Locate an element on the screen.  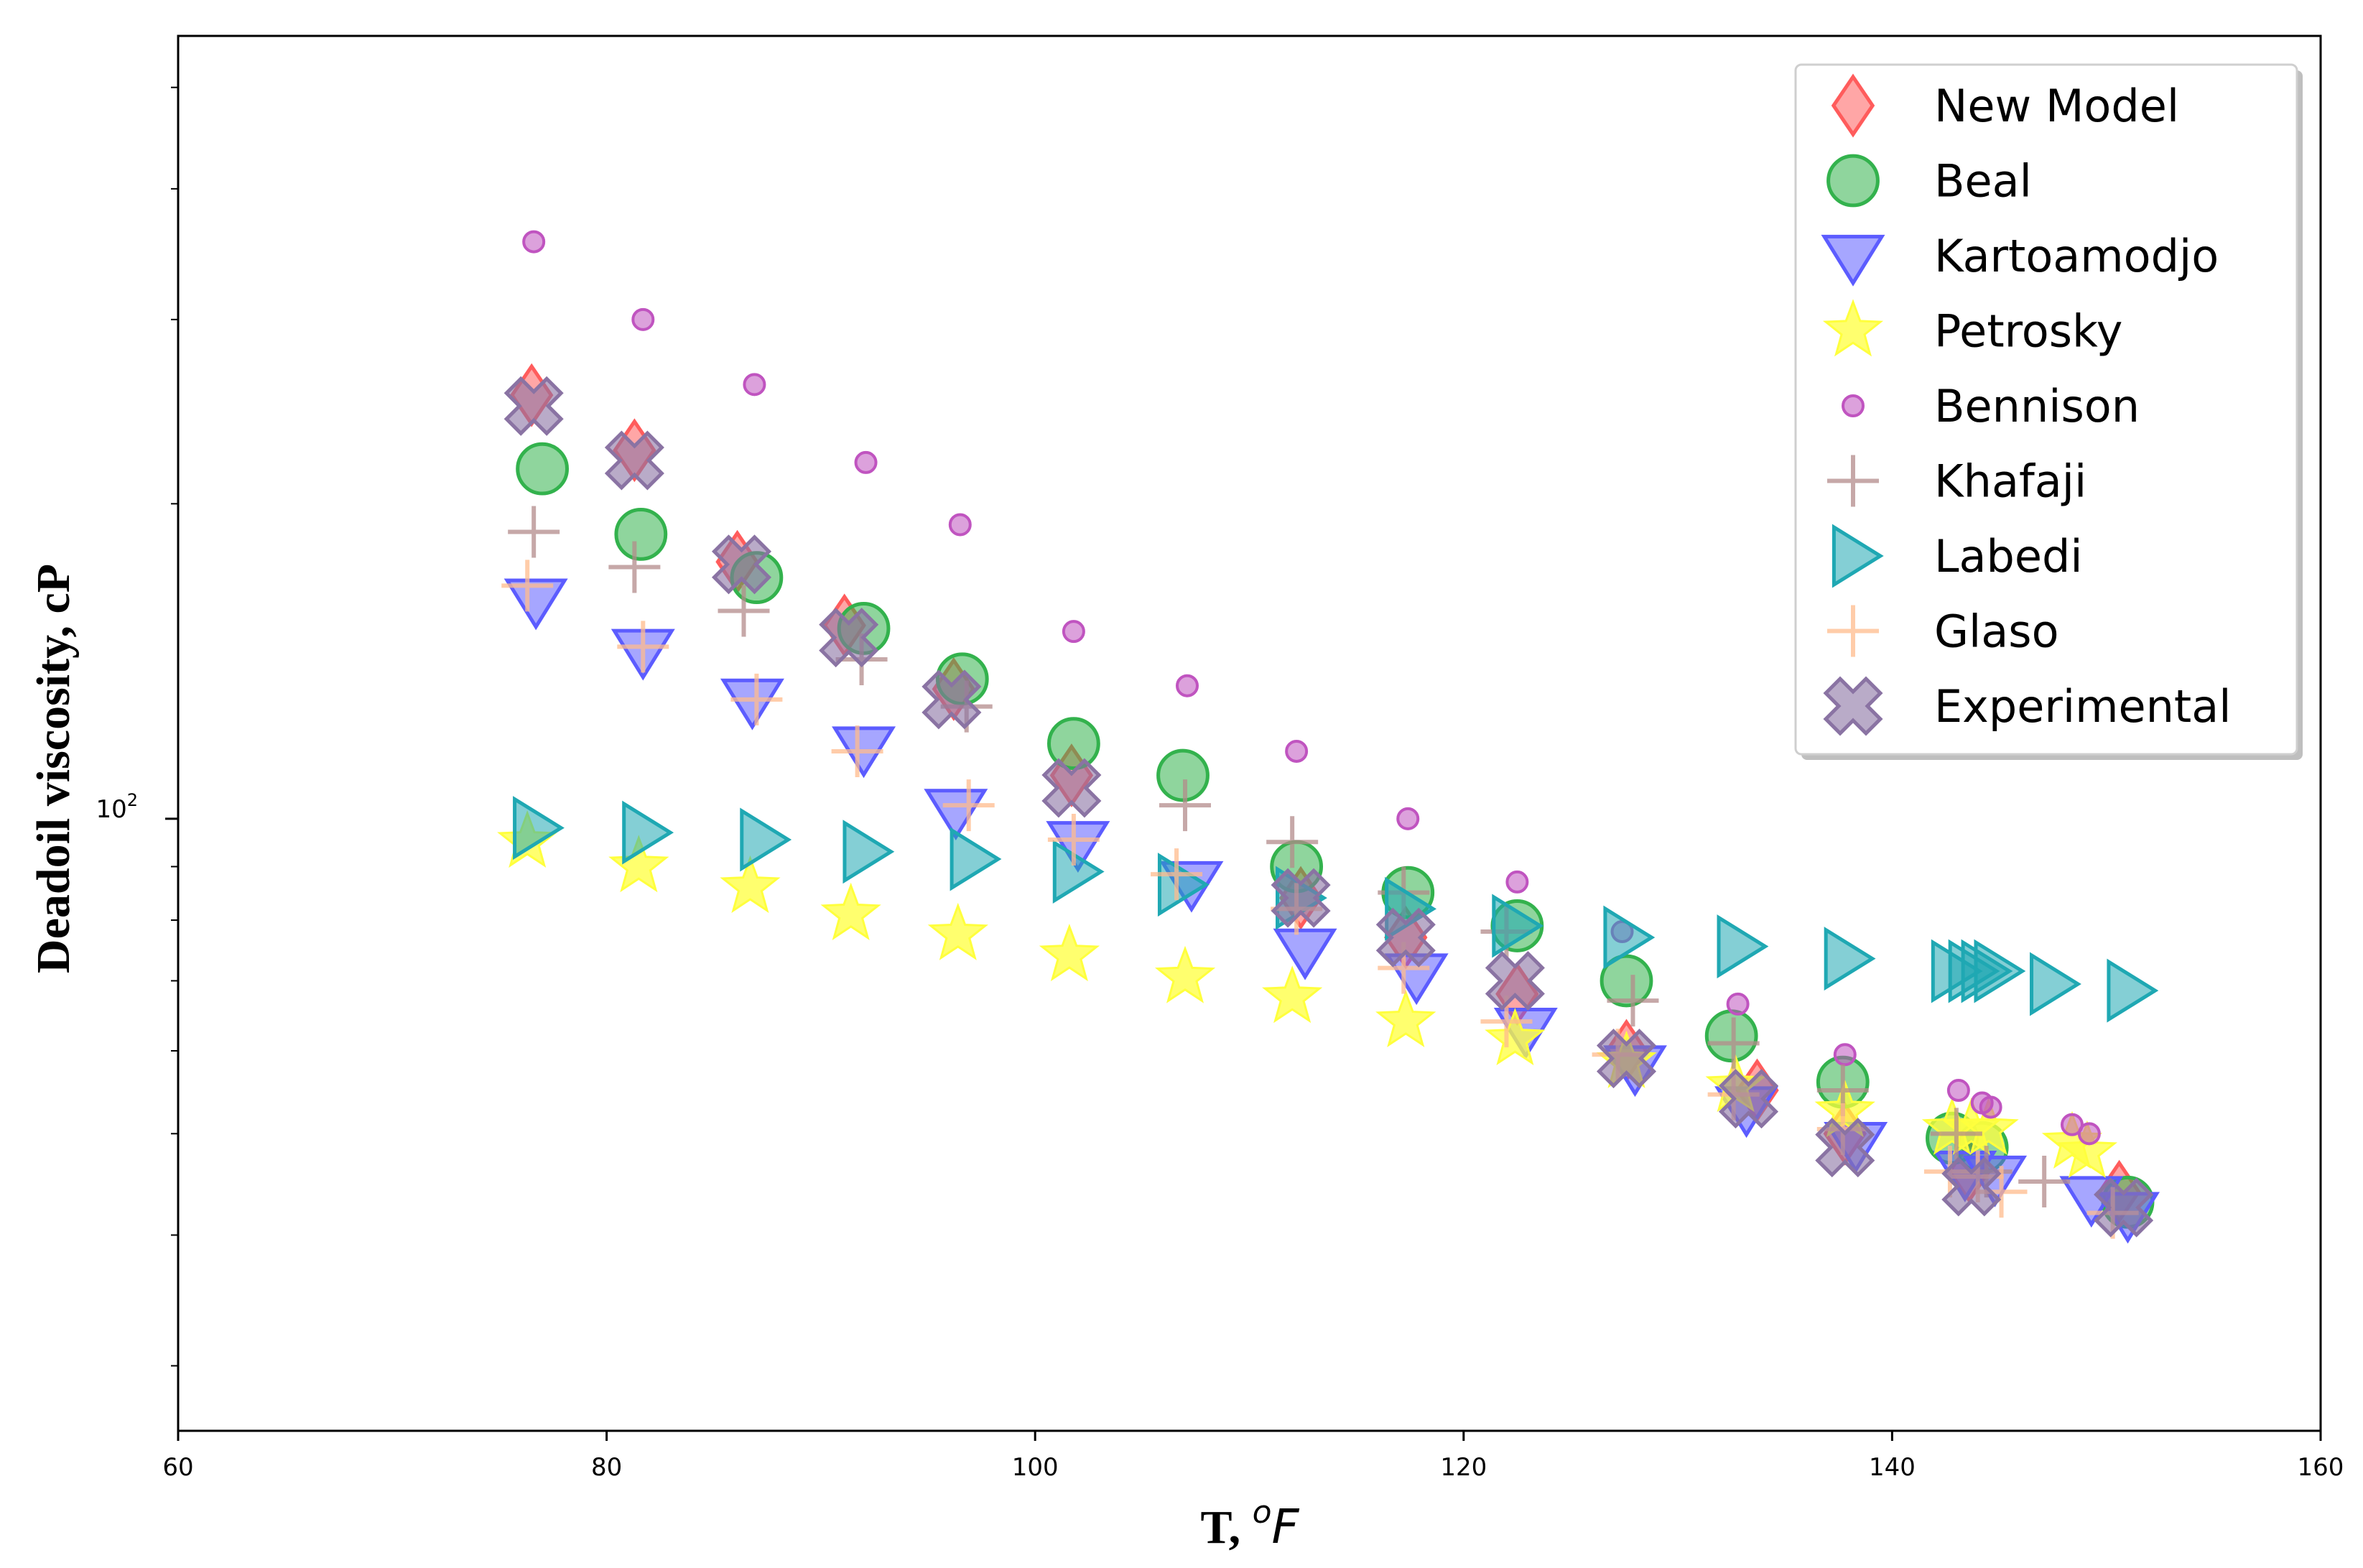
legend-entry: Glaso is located at coordinates (1943, 632).